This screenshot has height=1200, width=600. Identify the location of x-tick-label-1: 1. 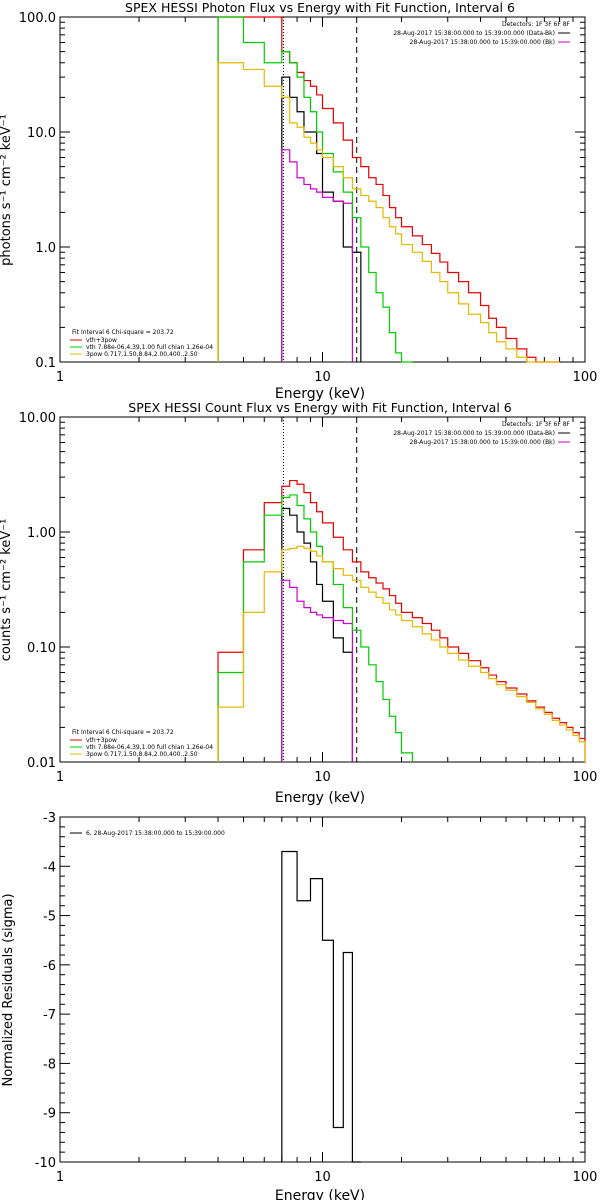
(60, 777).